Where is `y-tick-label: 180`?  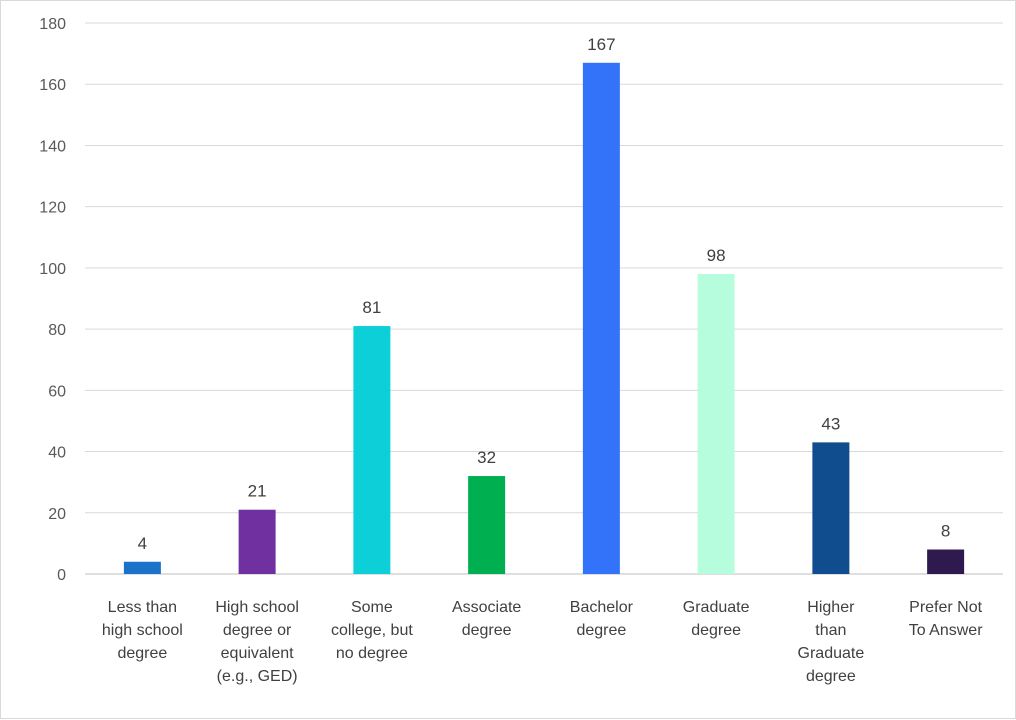 y-tick-label: 180 is located at coordinates (52, 24).